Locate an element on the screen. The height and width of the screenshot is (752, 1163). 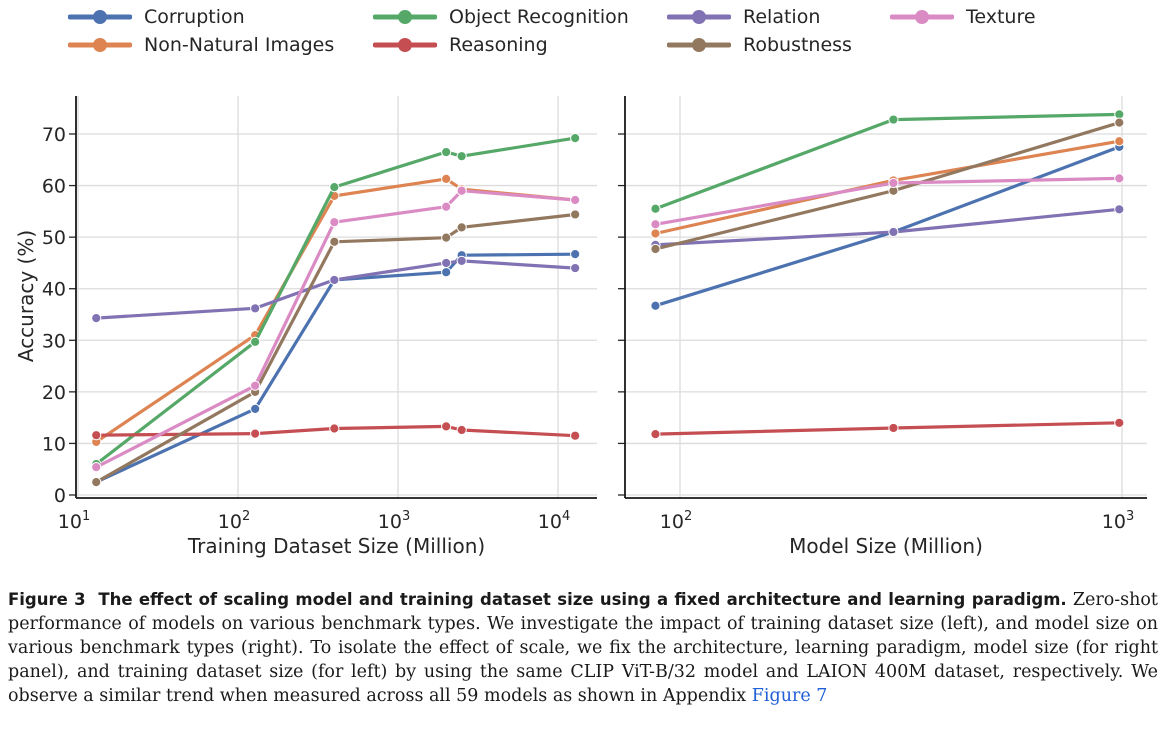
right-x-tick-label: 10³ is located at coordinates (1118, 521).